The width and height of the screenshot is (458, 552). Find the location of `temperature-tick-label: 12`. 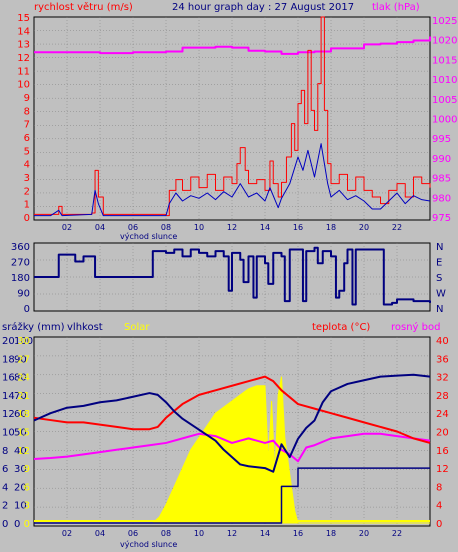

temperature-tick-label: 12 is located at coordinates (442, 469).